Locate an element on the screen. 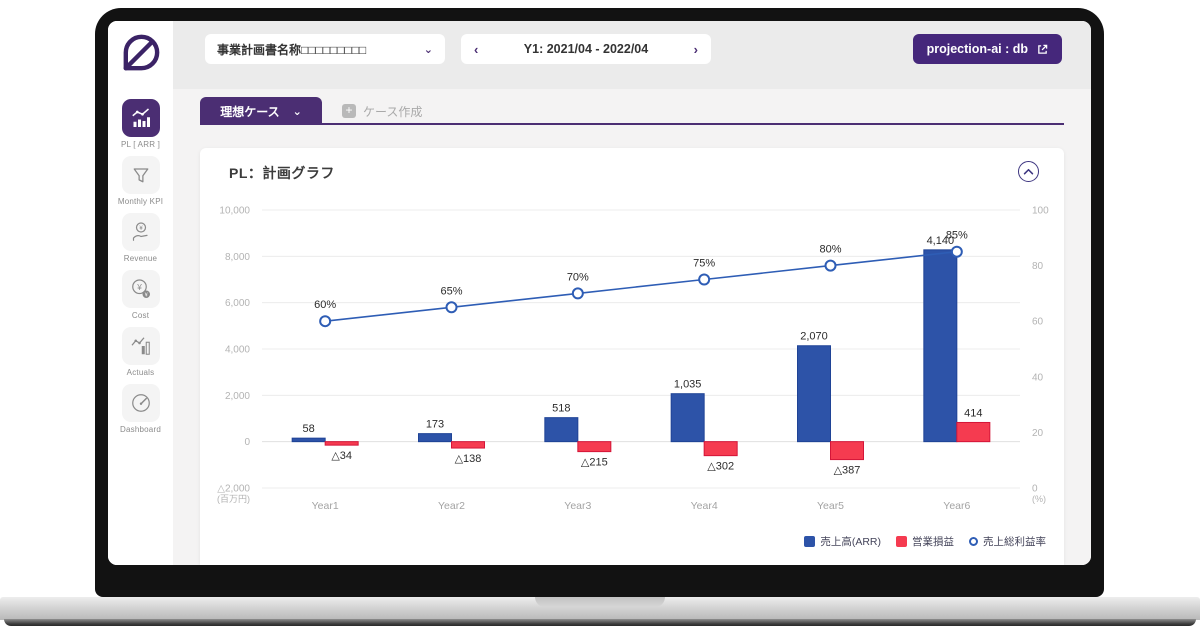 The height and width of the screenshot is (630, 1200). sidebar-item-revenue: ¥ Revenue is located at coordinates (140, 238).